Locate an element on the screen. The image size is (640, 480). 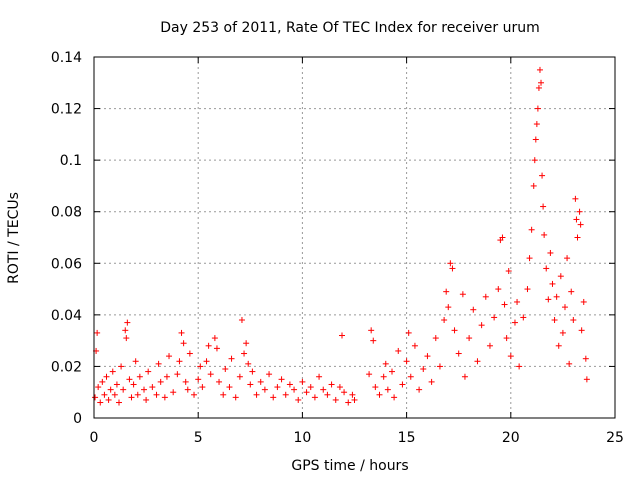
x-axis-label: GPS time / hours is located at coordinates (349, 466).